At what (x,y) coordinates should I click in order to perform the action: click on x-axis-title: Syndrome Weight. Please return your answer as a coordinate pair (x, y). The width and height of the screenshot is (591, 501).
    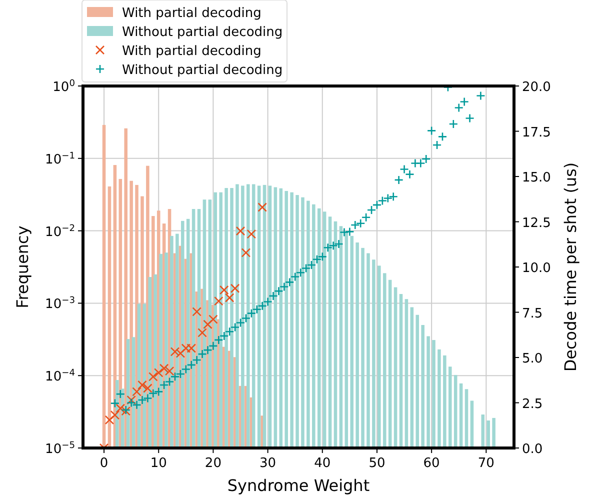
    Looking at the image, I should click on (298, 485).